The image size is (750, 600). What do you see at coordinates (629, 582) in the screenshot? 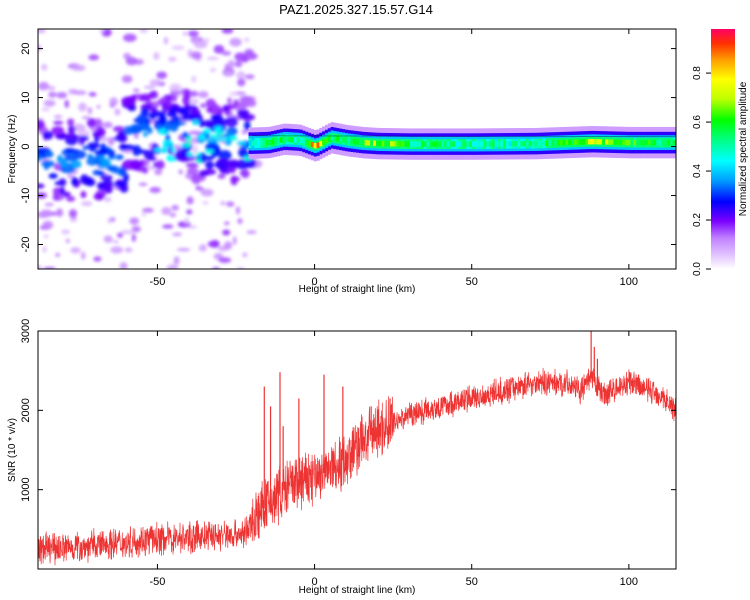
I see `snr-x-tick-label: 100` at bounding box center [629, 582].